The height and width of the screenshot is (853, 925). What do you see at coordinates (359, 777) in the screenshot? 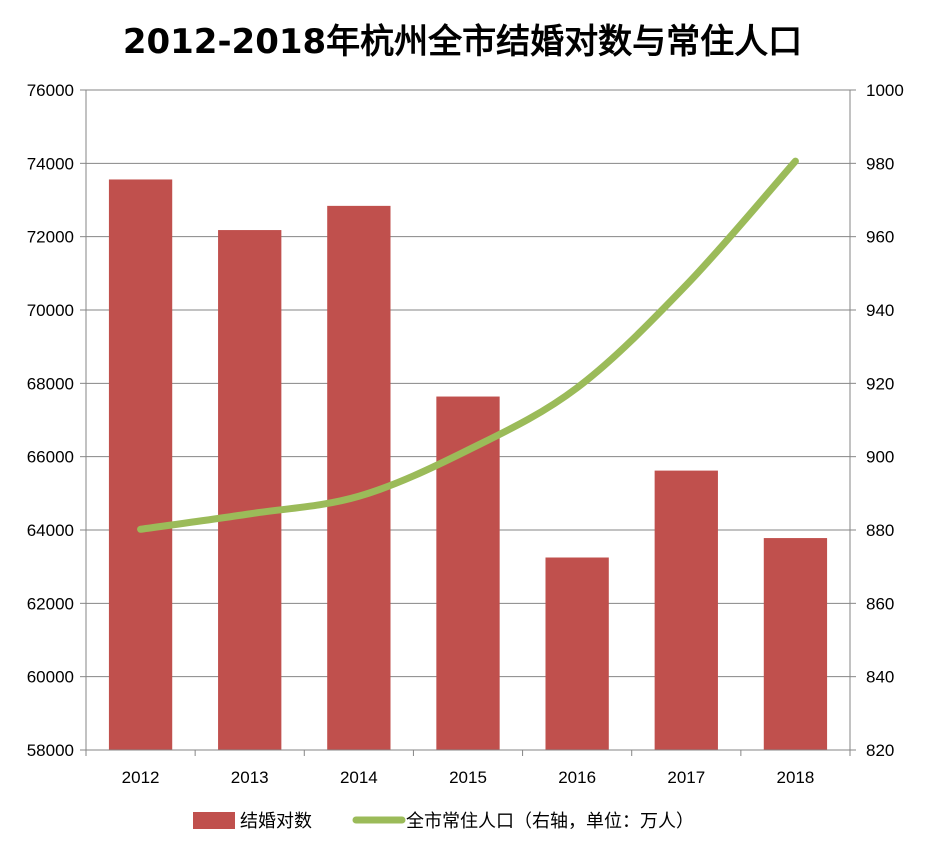
I see `x-axis-tick-label: 2014` at bounding box center [359, 777].